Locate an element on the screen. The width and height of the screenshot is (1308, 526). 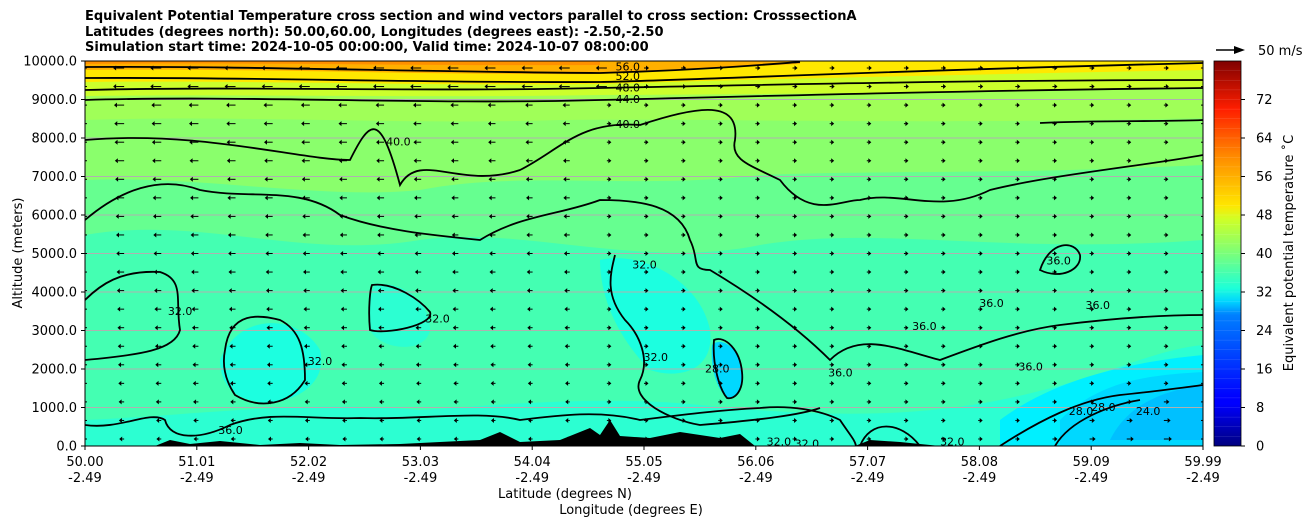
contour-label: 44.0 is located at coordinates (628, 99).